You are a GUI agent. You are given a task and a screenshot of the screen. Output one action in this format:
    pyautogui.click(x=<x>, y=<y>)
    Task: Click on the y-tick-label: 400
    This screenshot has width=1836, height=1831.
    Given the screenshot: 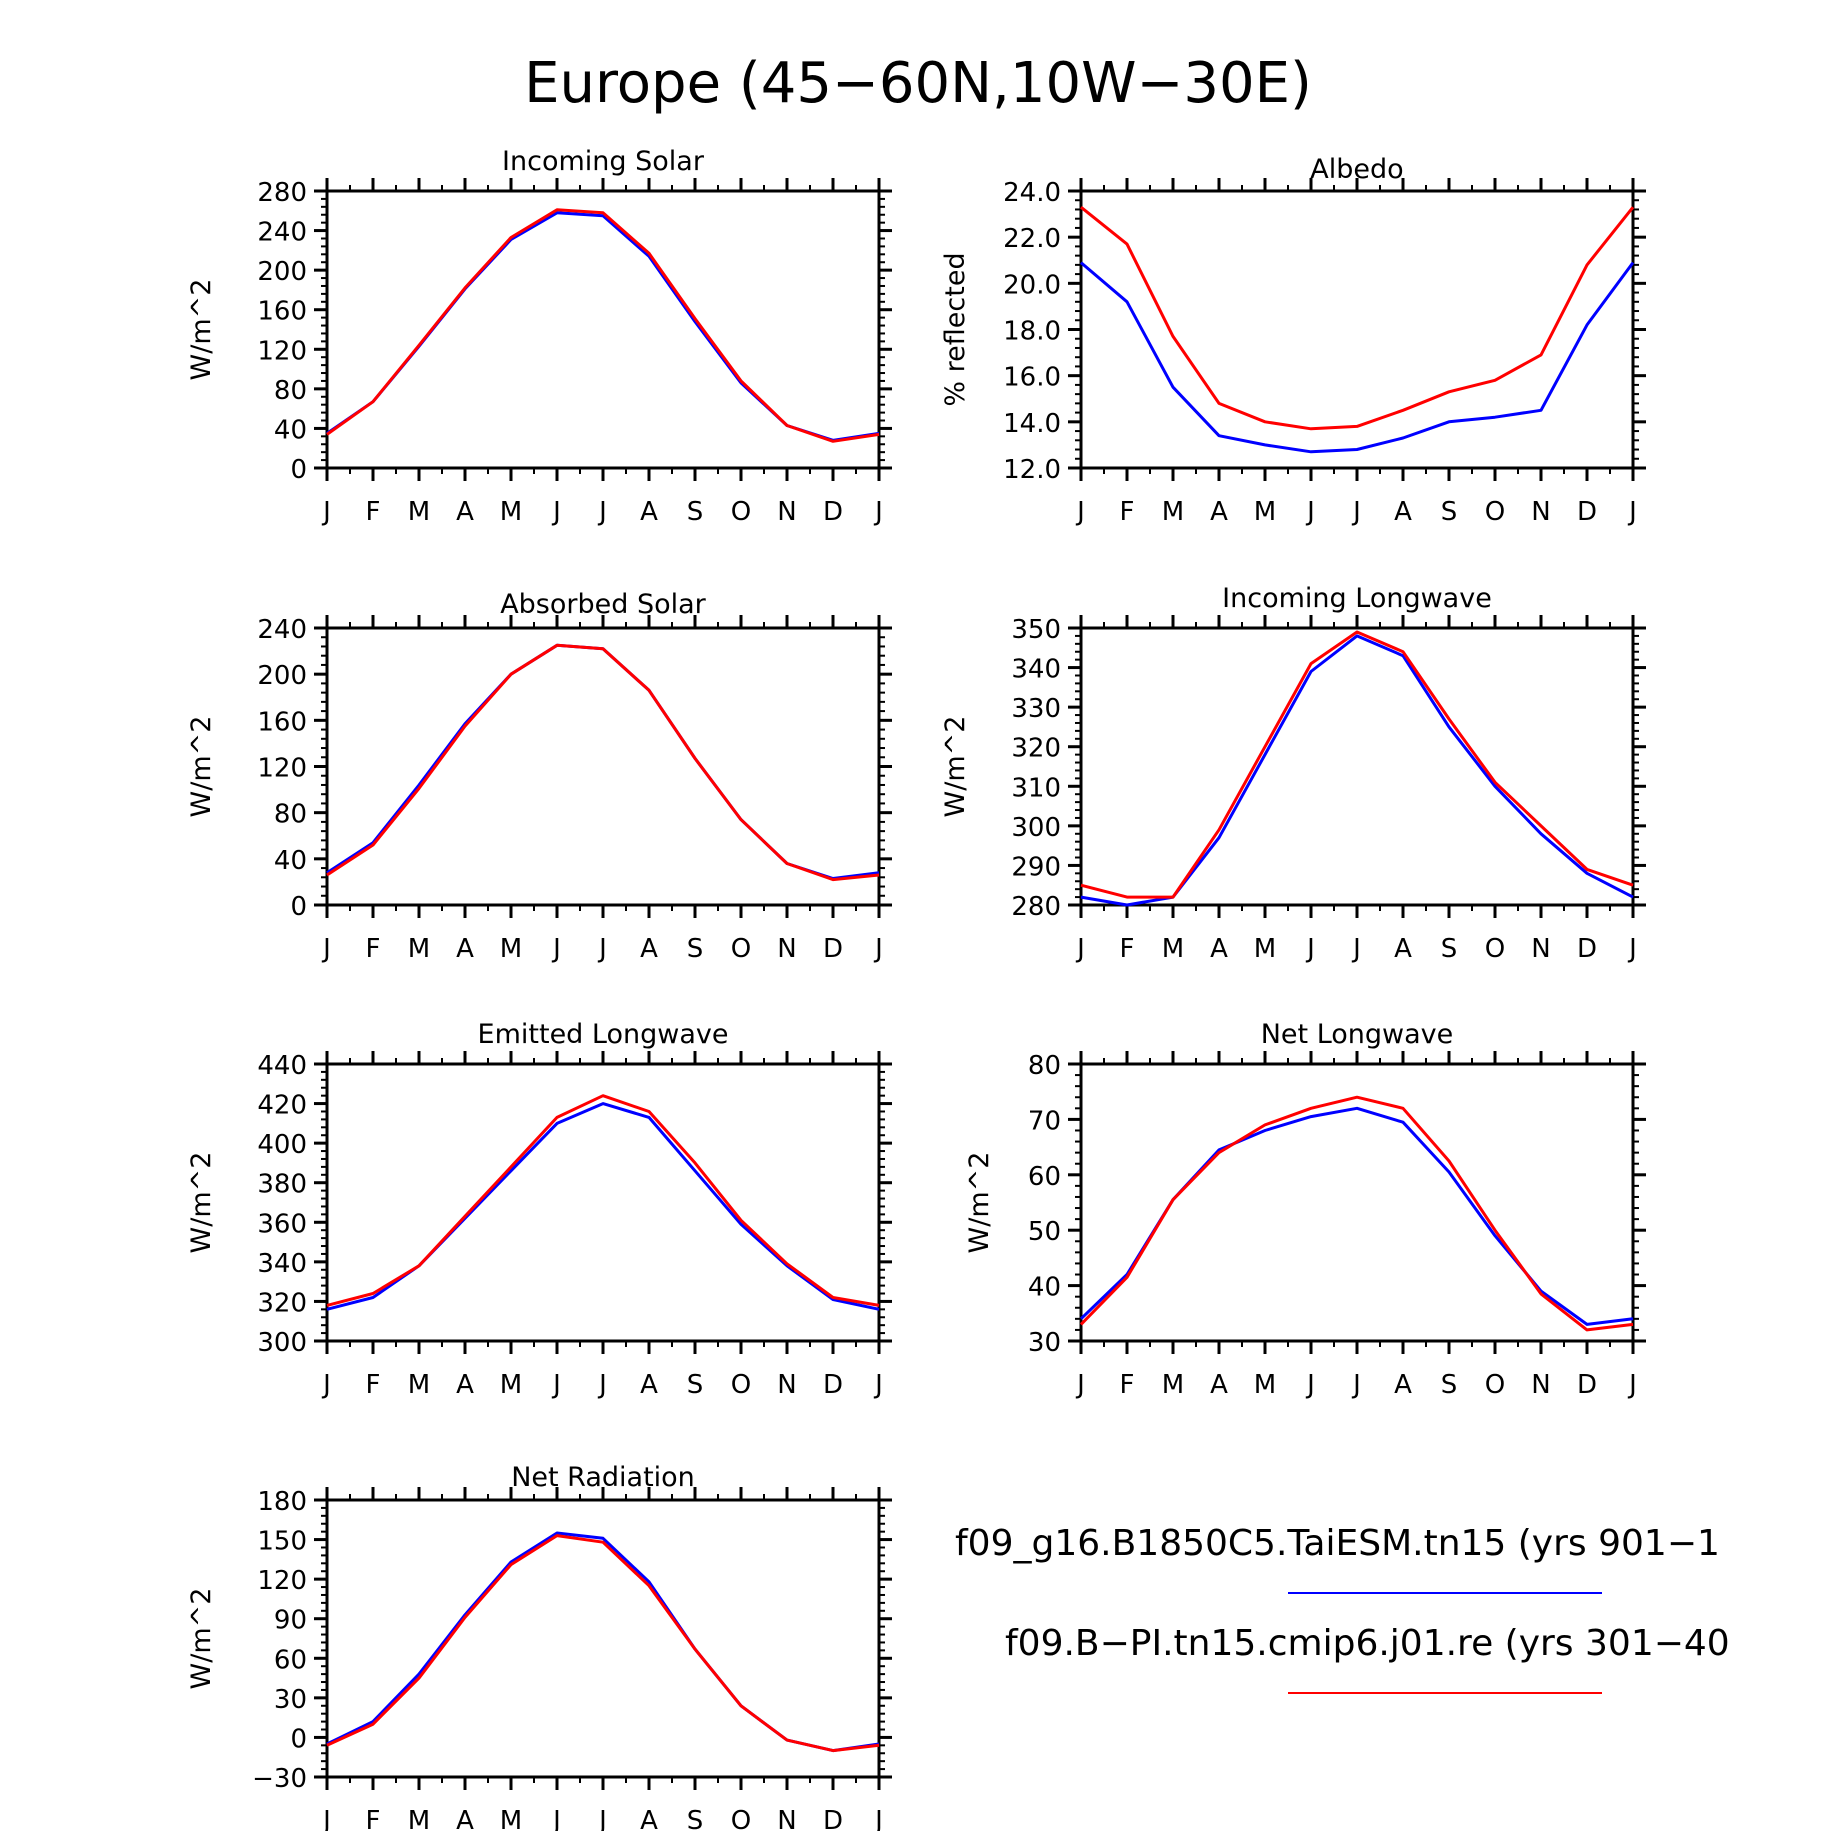 What is the action you would take?
    pyautogui.click(x=282, y=1145)
    